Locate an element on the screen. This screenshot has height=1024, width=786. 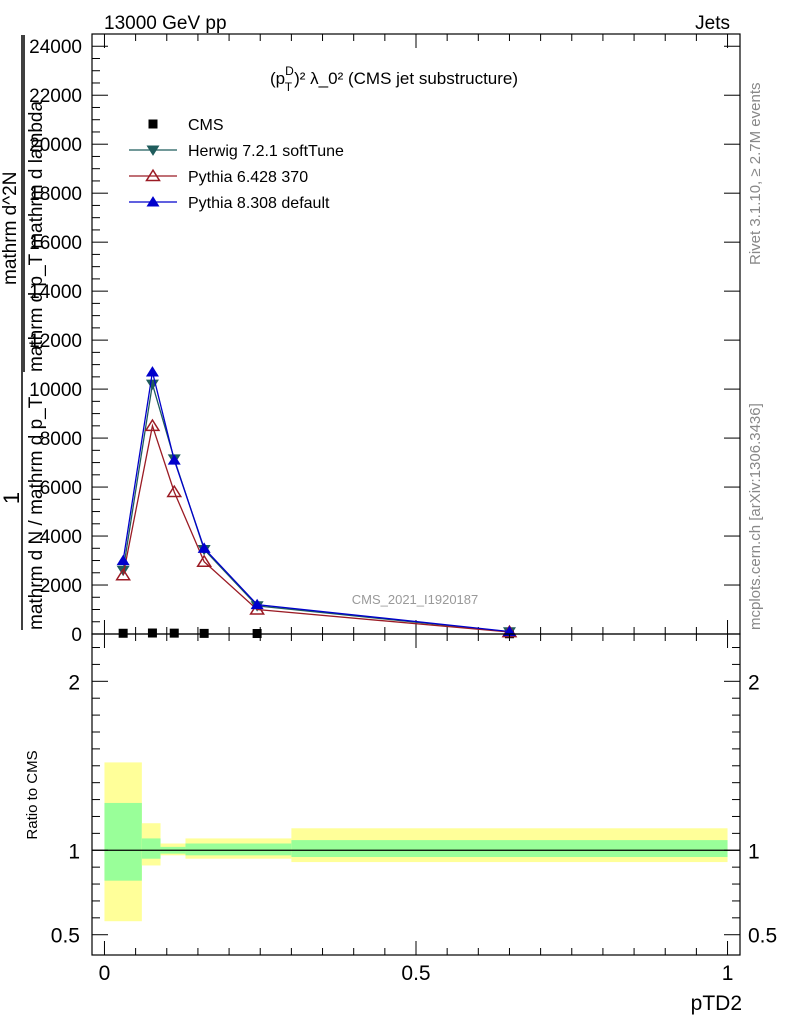
y-axis-label-numerator: 1 is located at coordinates (12, 498).